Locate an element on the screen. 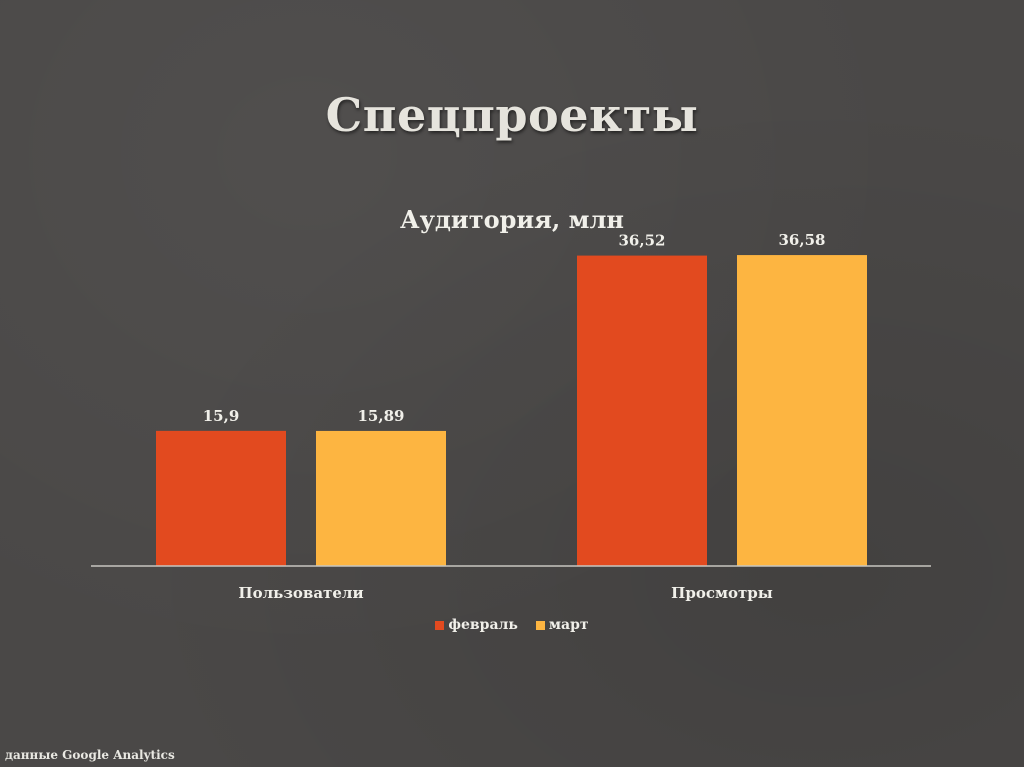 The height and width of the screenshot is (767, 1024). legend-item-march: март is located at coordinates (562, 625).